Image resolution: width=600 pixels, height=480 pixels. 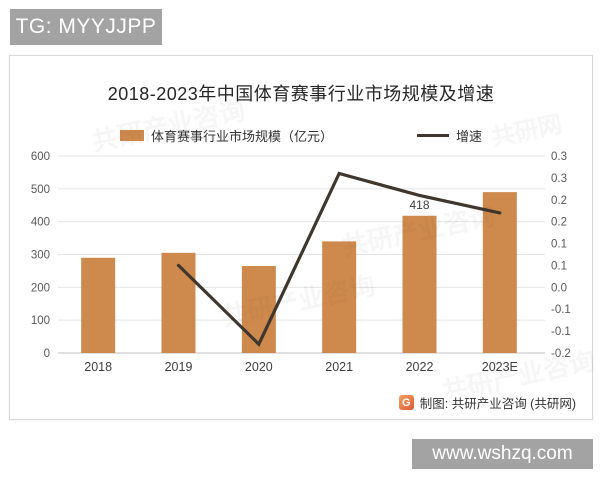 I want to click on chart-legend: 体育赛事行业市场规模（亿元） 增速, so click(x=301, y=135).